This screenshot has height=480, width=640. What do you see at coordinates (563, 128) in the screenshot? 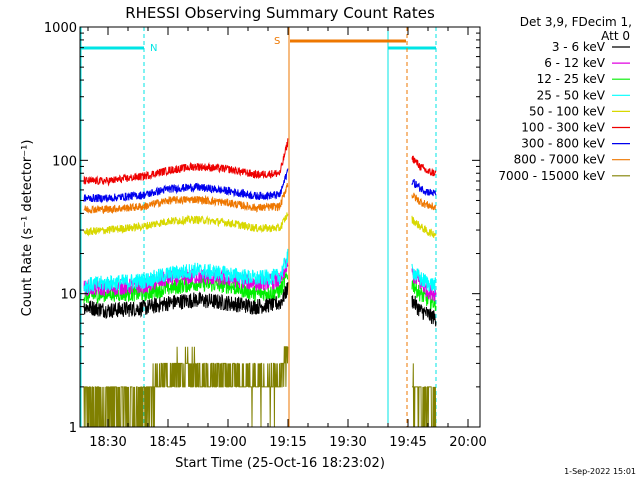
I see `legend-entry-label: 100 - 300 keV` at bounding box center [563, 128].